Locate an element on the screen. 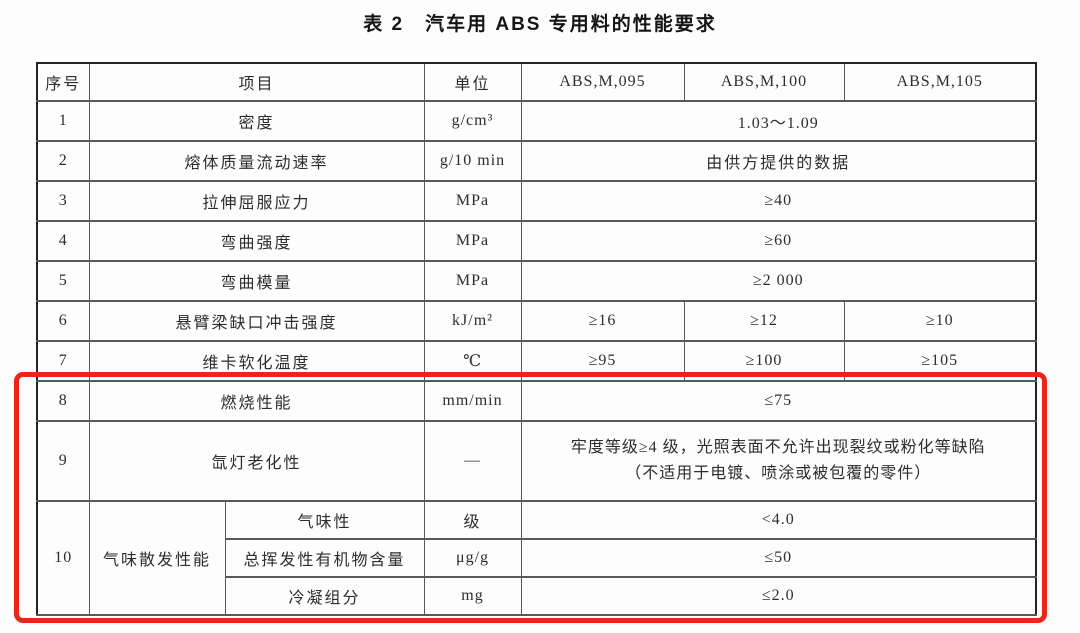 Image resolution: width=1080 pixels, height=633 pixels. cell-item: 熔体质量流动速率 is located at coordinates (256, 161).